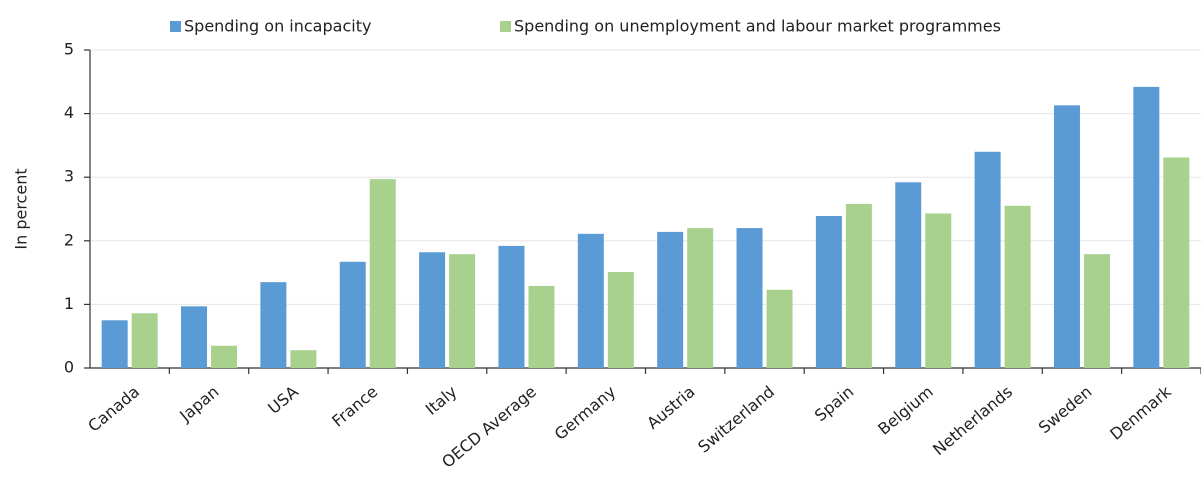 The image size is (1201, 503). I want to click on x-tick-label: Austria, so click(671, 407).